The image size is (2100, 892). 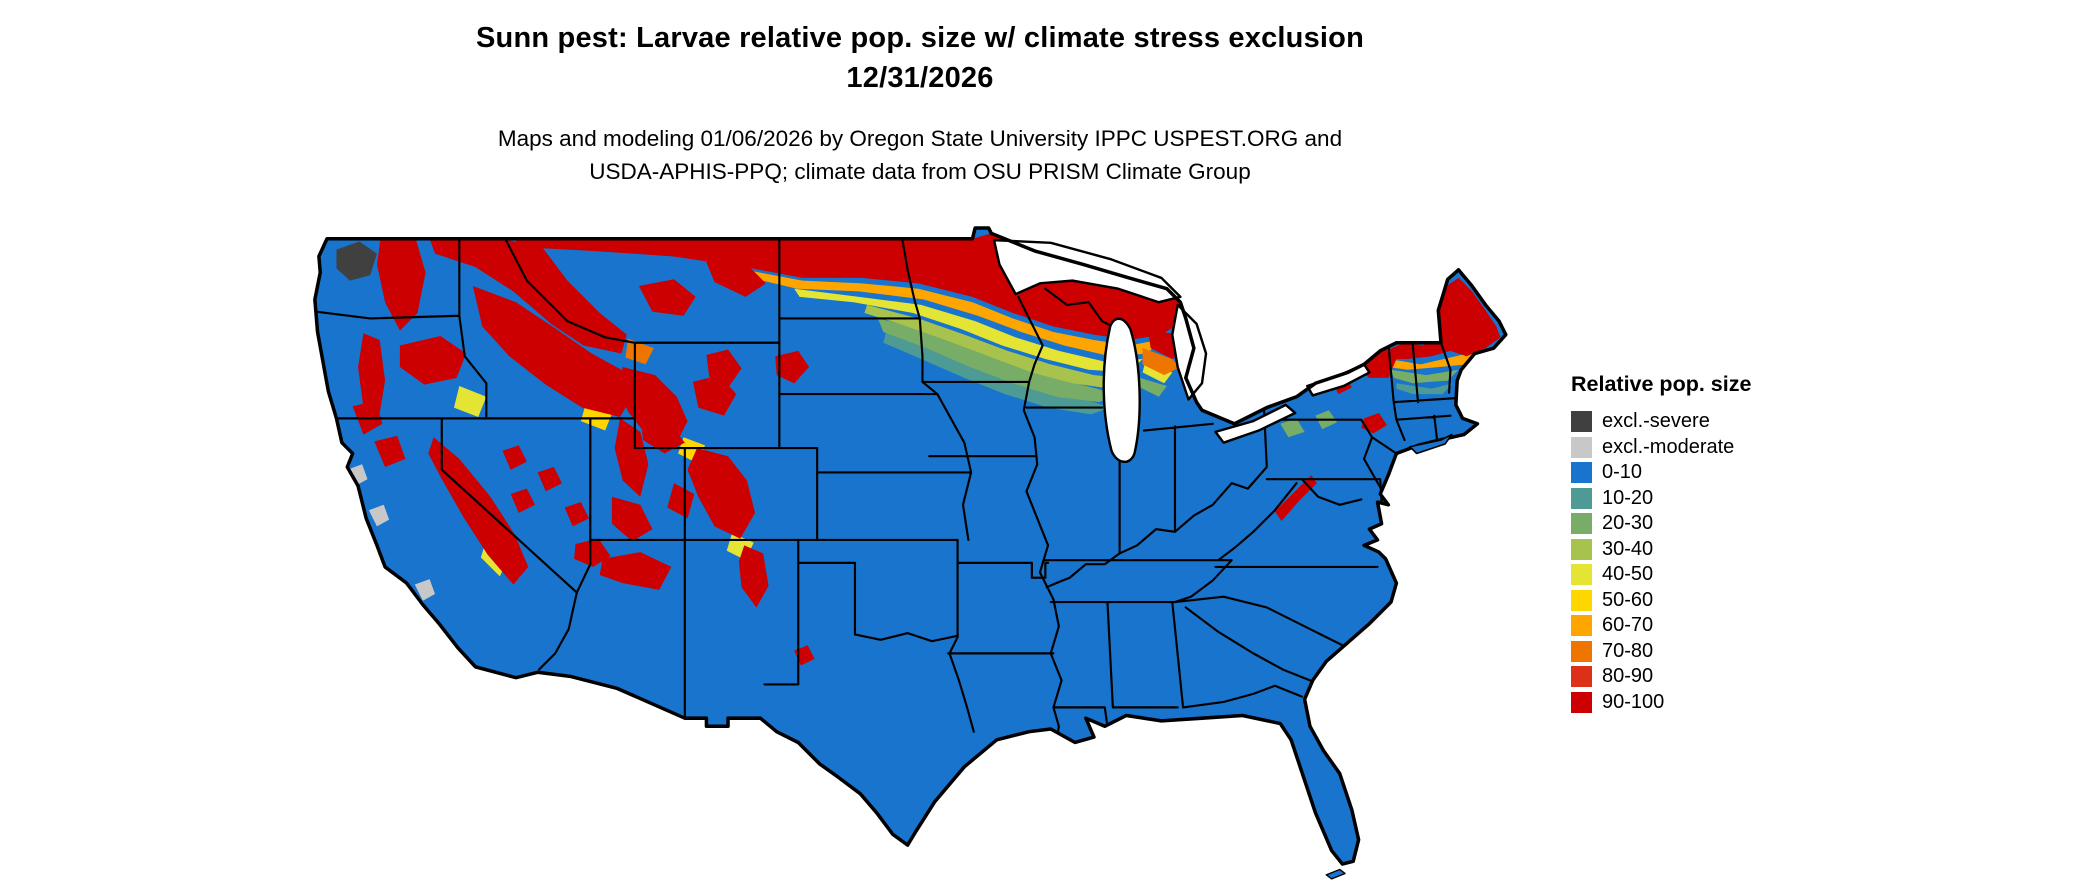 I want to click on lake-erie, so click(x=1255, y=423).